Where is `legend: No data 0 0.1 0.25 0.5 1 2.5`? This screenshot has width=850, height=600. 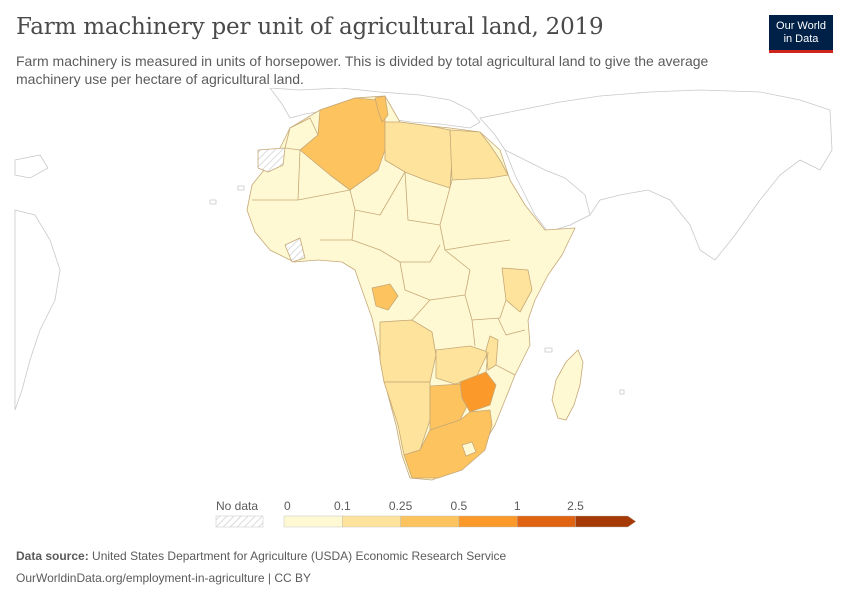
legend: No data 0 0.1 0.25 0.5 1 2.5 is located at coordinates (426, 513).